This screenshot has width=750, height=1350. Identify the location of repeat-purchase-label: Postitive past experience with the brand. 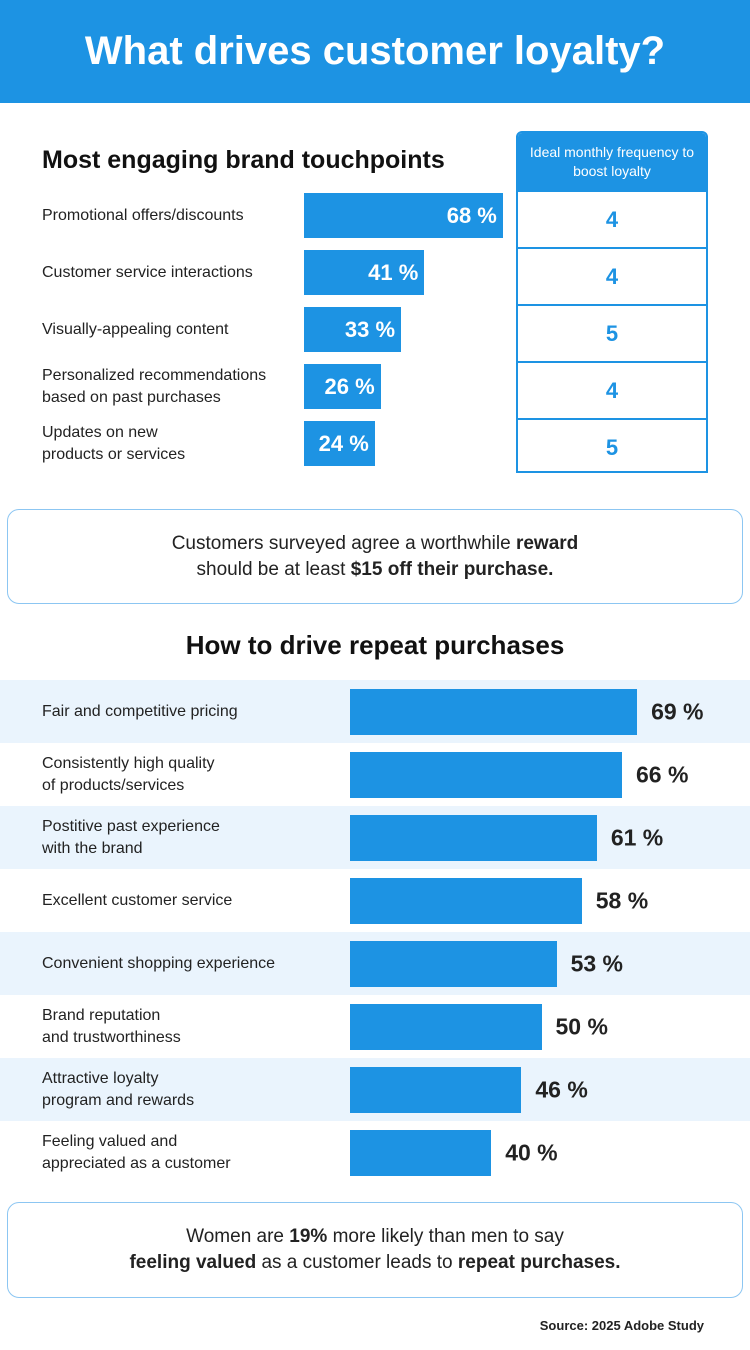
(131, 837).